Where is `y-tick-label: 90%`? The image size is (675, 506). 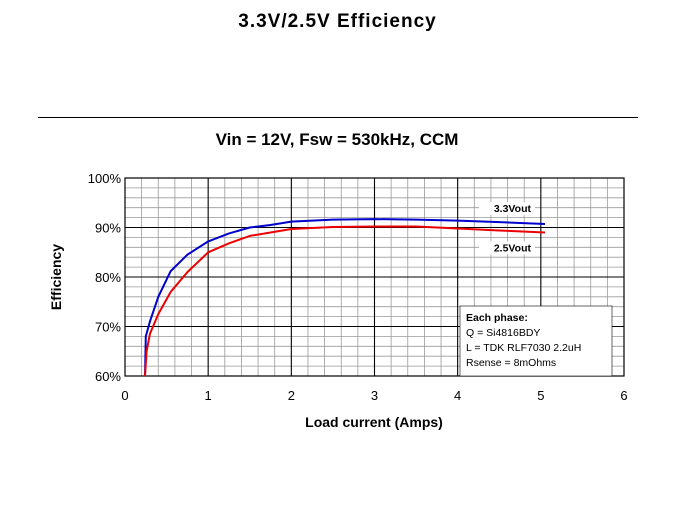
y-tick-label: 90% is located at coordinates (108, 228).